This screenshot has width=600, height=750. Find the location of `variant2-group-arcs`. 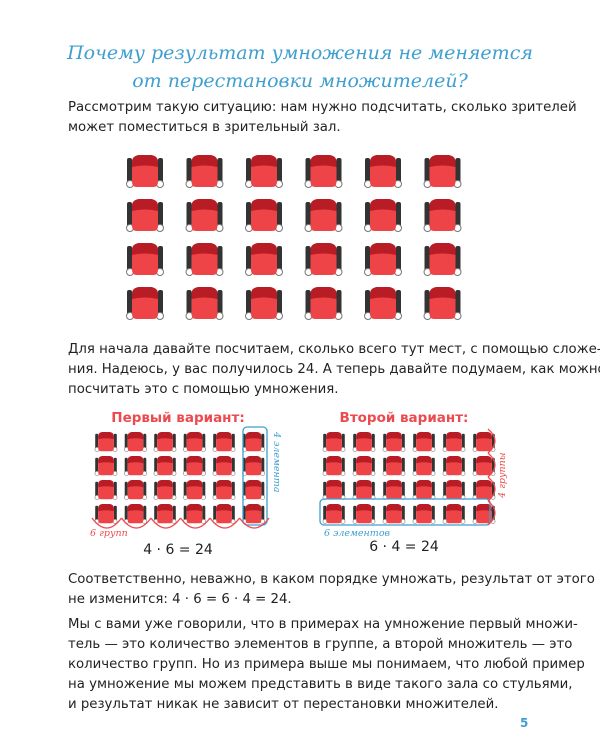

variant2-group-arcs is located at coordinates (491, 477).